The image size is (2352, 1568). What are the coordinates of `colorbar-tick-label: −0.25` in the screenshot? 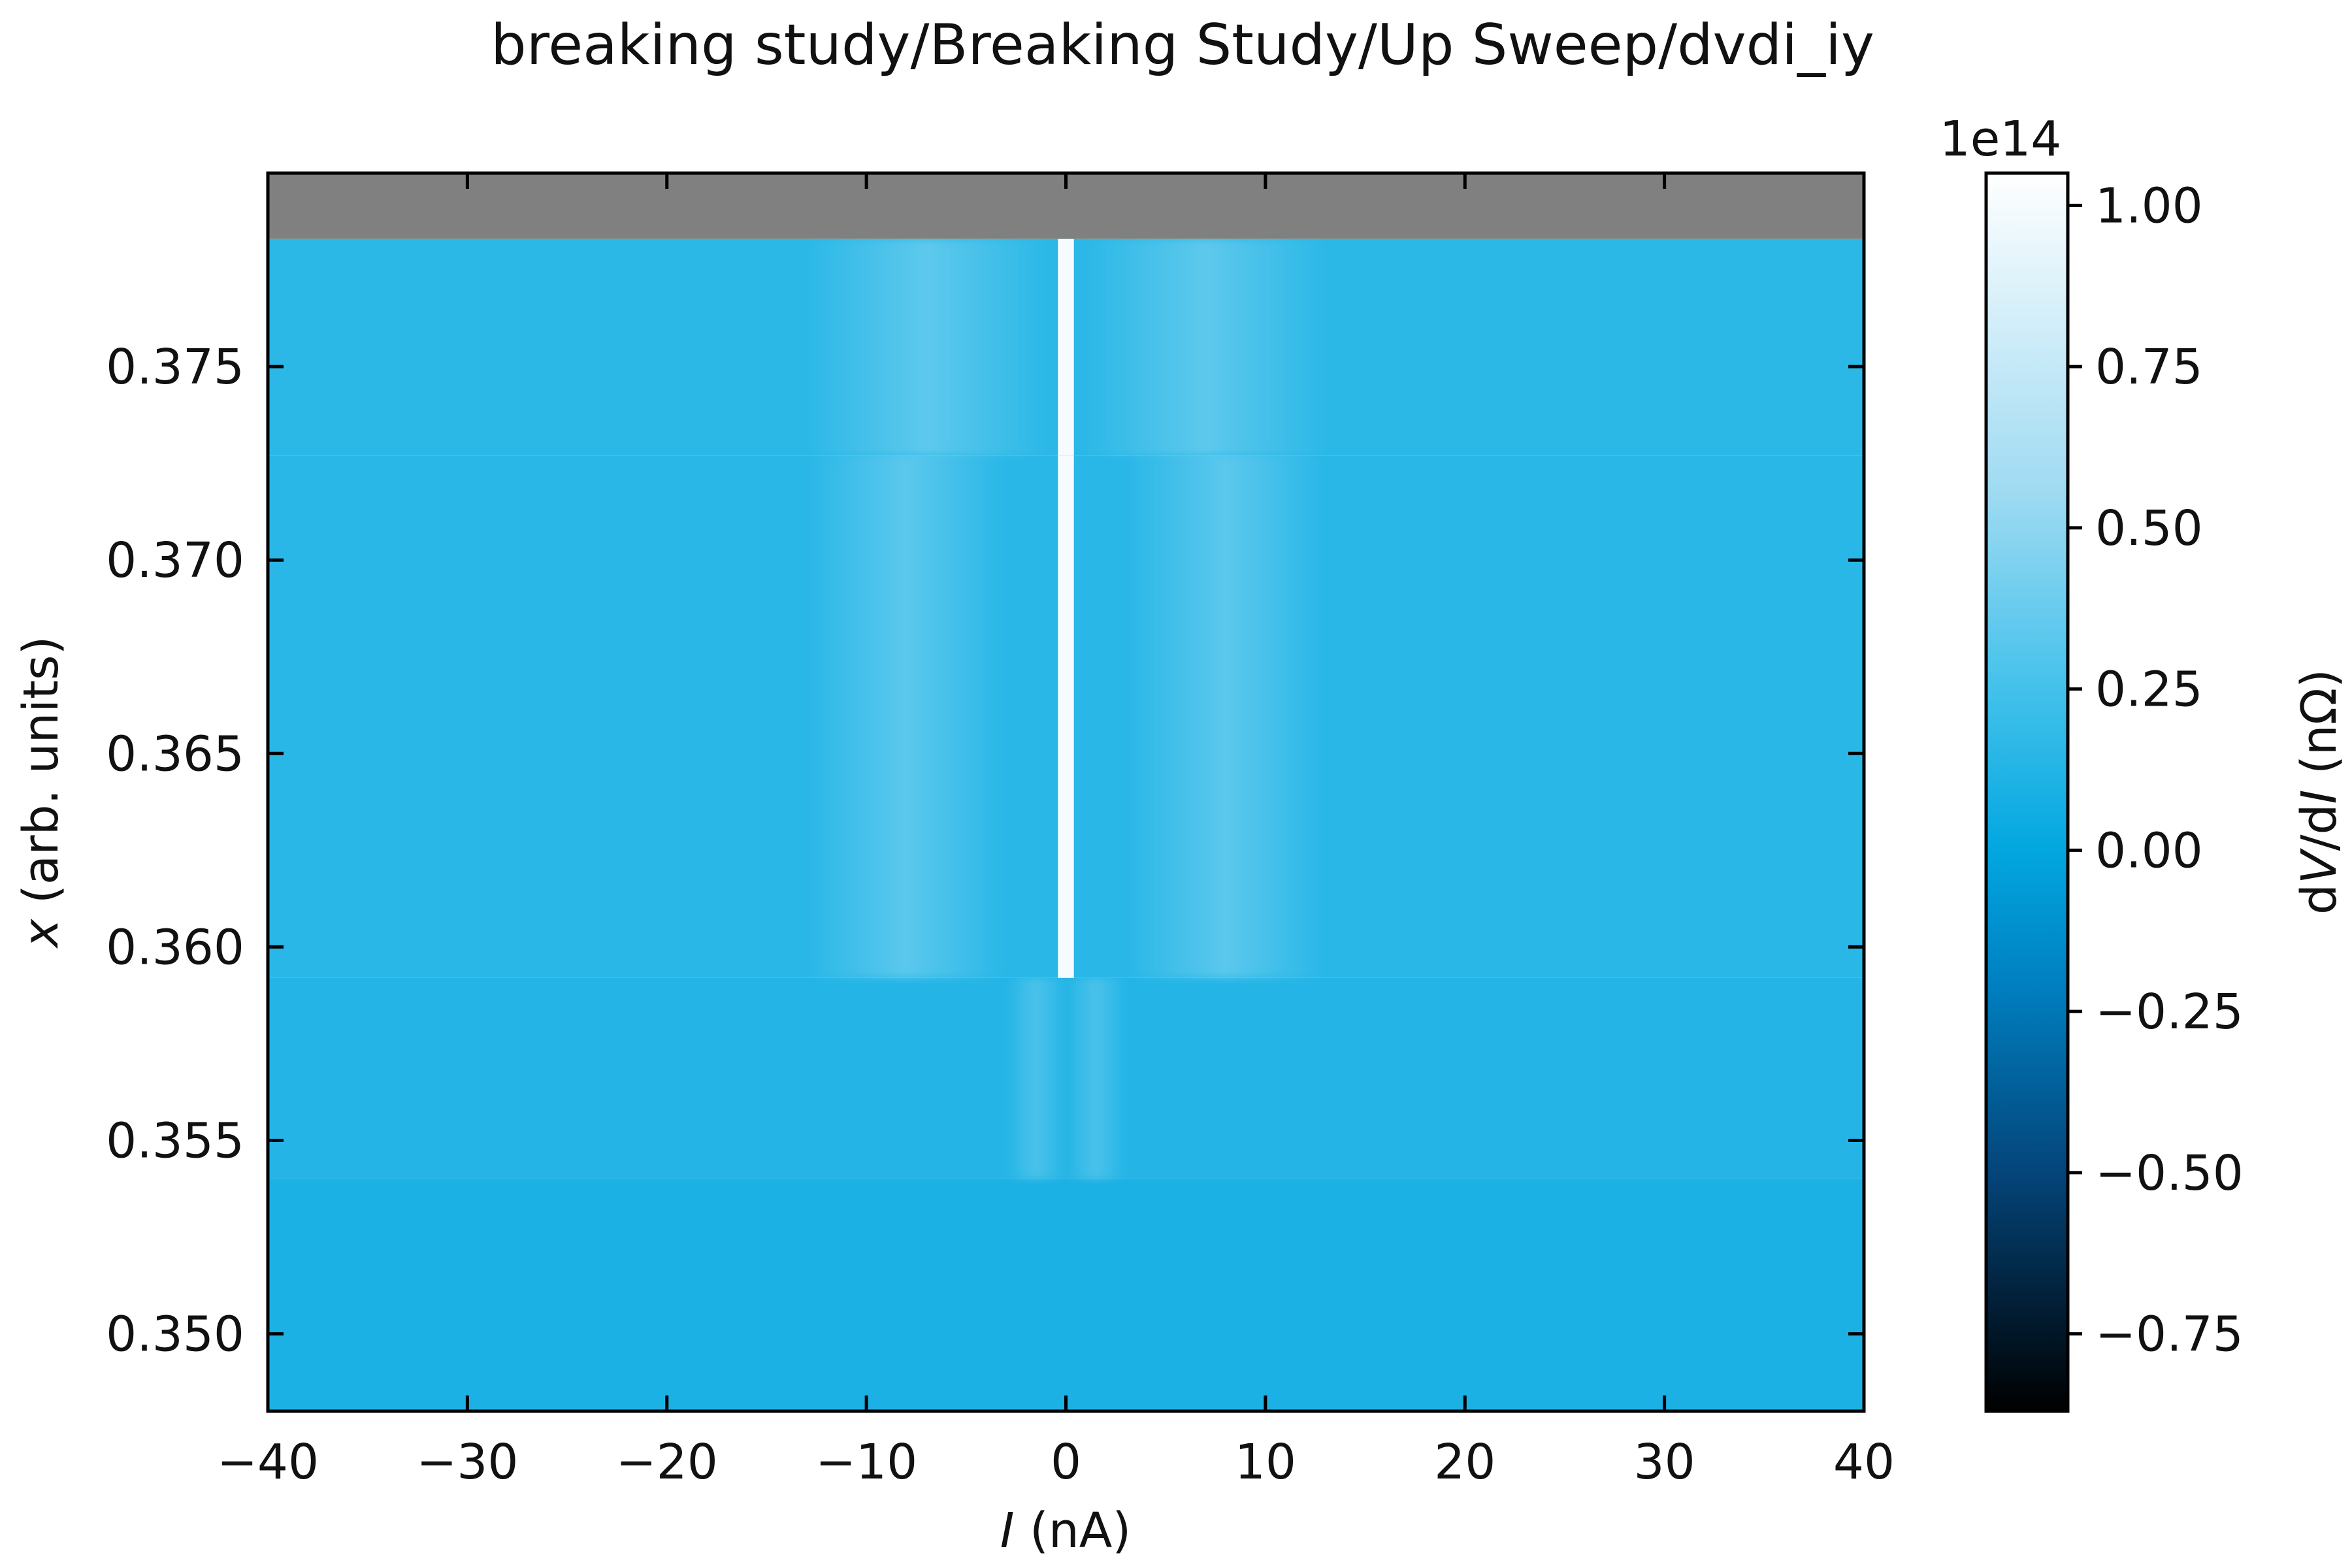 It's located at (2169, 1012).